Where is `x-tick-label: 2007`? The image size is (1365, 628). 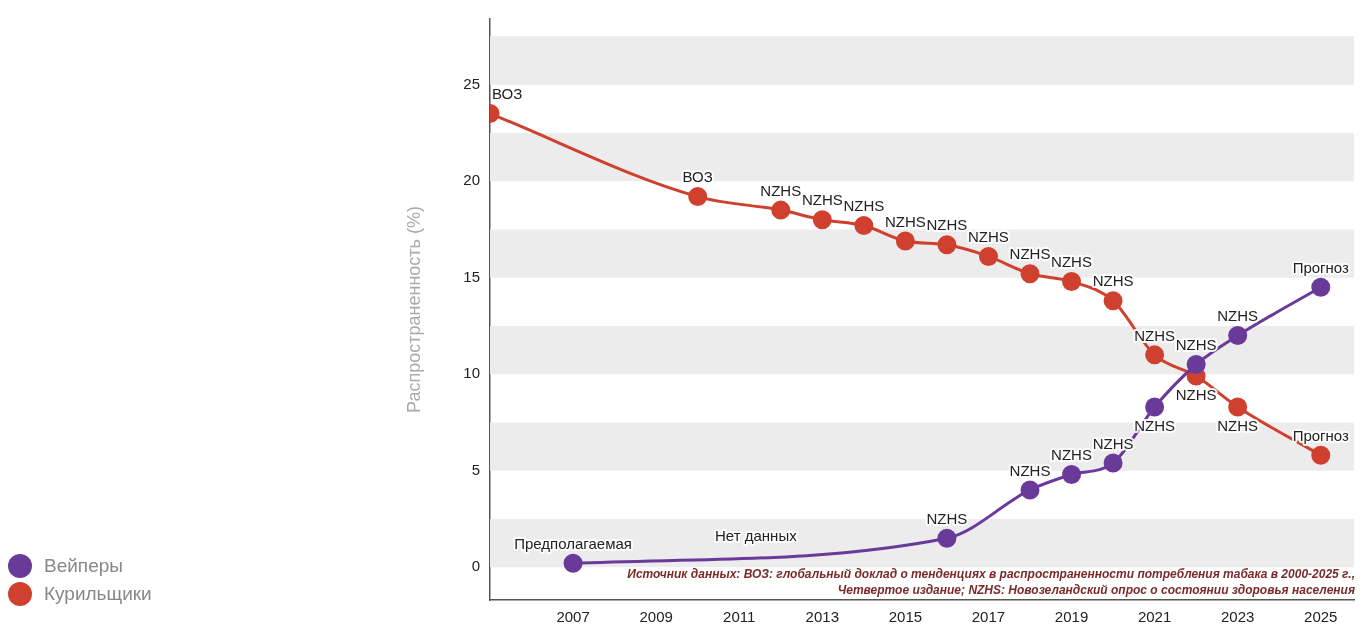 x-tick-label: 2007 is located at coordinates (573, 617).